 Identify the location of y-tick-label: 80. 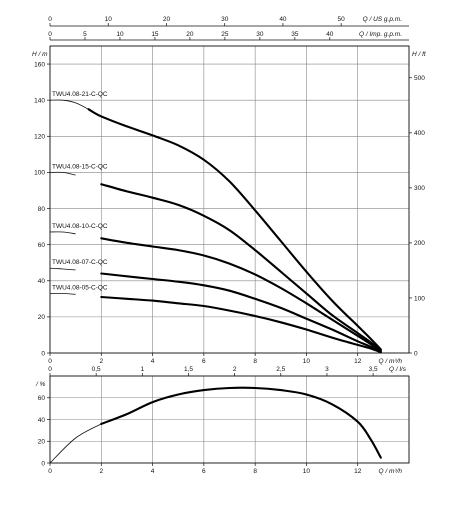
(42, 209).